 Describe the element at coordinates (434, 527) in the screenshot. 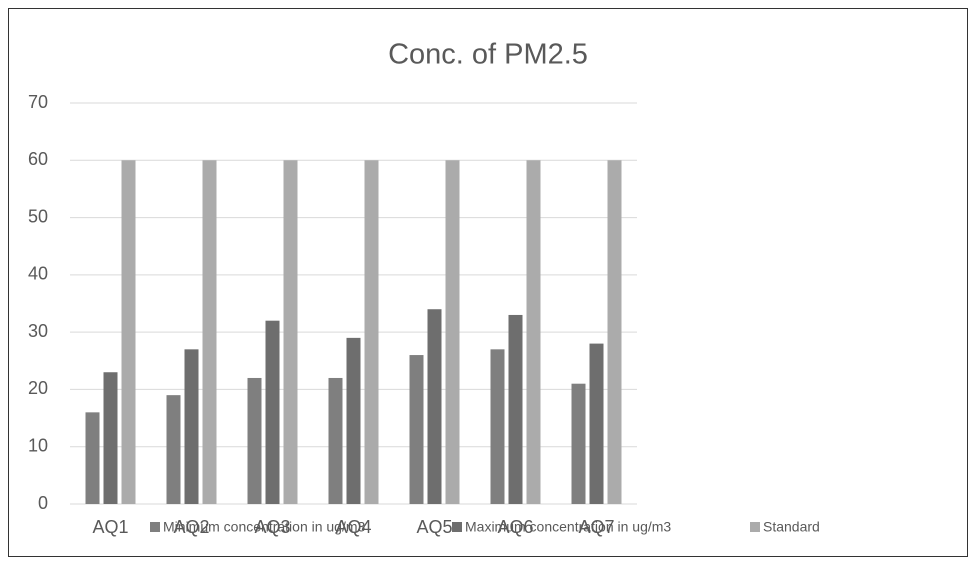

I see `x-tick-label: AQ5` at that location.